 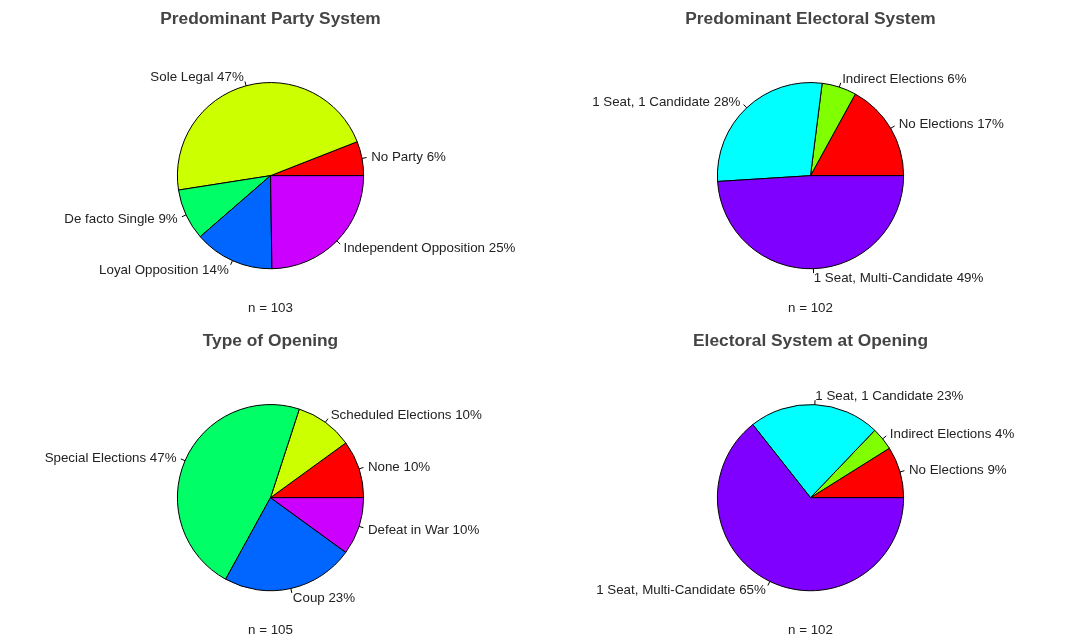 What do you see at coordinates (904, 78) in the screenshot?
I see `slice-label: Indirect Elections 6%` at bounding box center [904, 78].